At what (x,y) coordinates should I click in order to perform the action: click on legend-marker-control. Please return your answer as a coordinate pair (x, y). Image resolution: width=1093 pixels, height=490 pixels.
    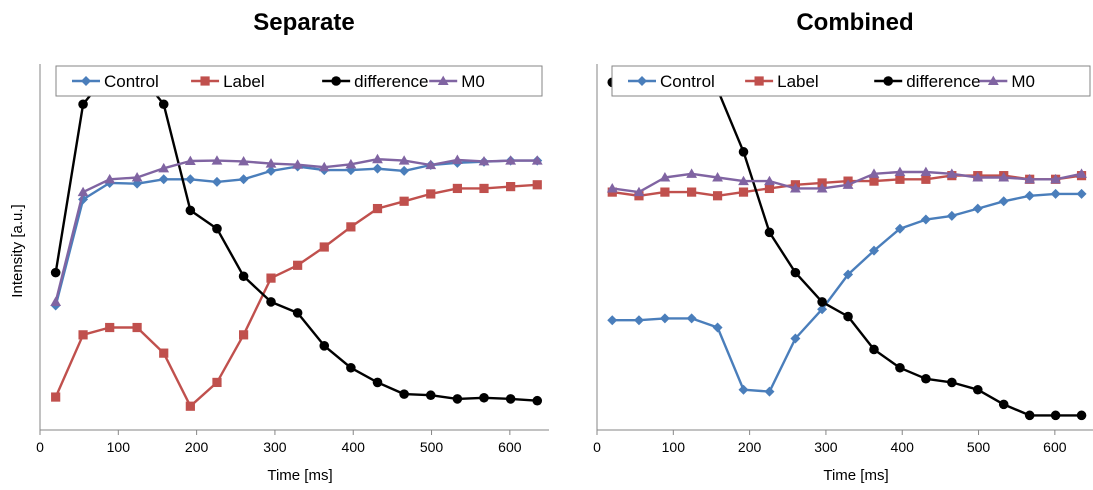
    Looking at the image, I should click on (642, 81).